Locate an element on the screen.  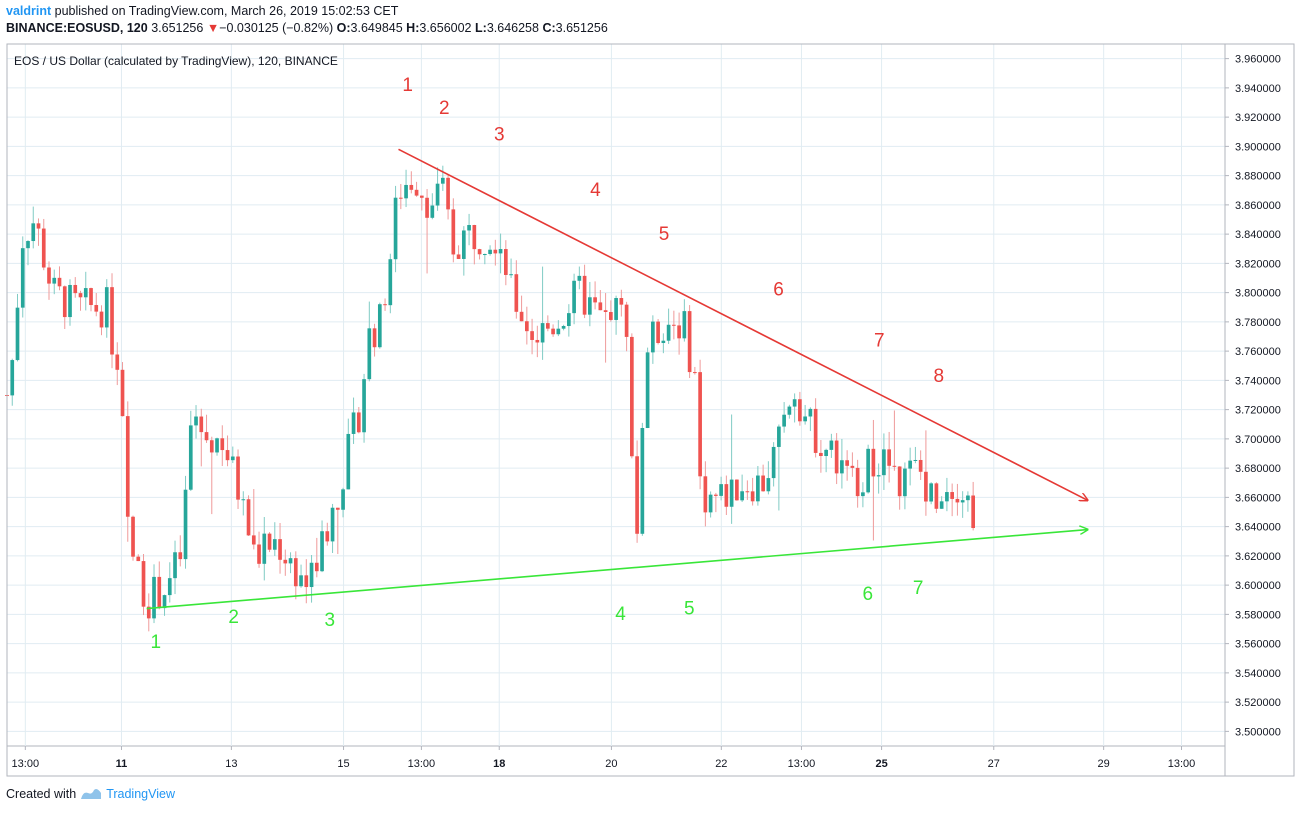
author-name: valdrint is located at coordinates (29, 11).